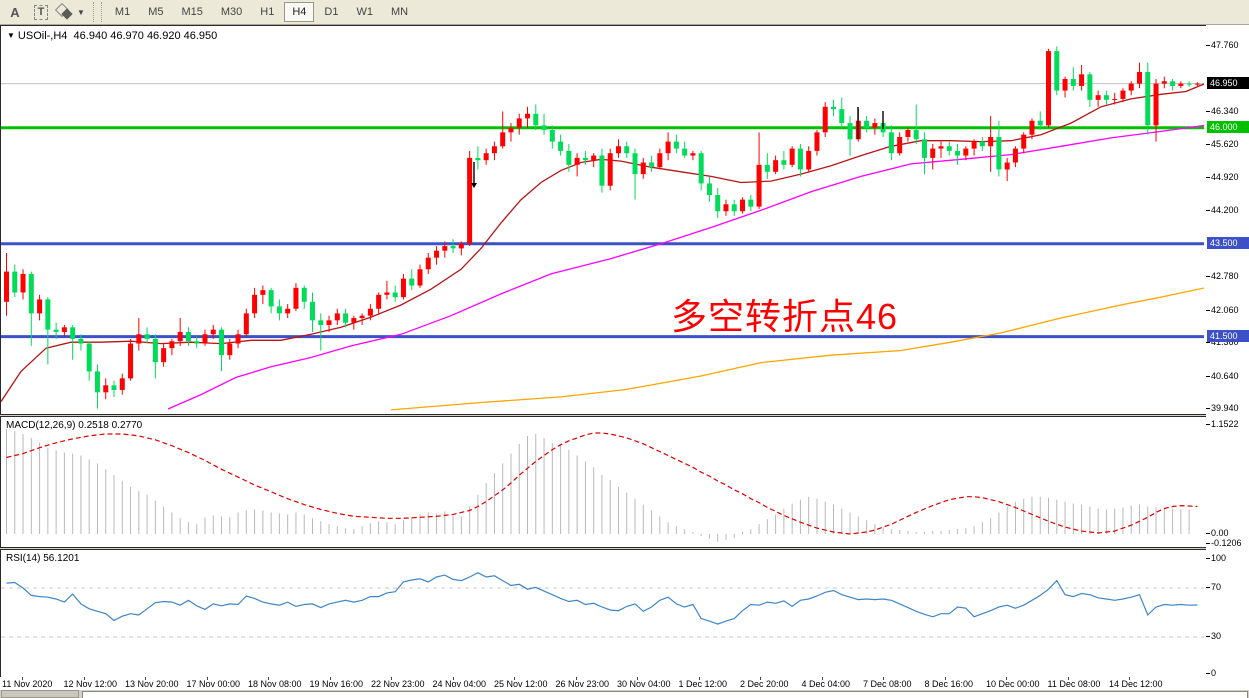 This screenshot has width=1249, height=698. What do you see at coordinates (1228, 82) in the screenshot?
I see `price-badge-46.950: 46.950` at bounding box center [1228, 82].